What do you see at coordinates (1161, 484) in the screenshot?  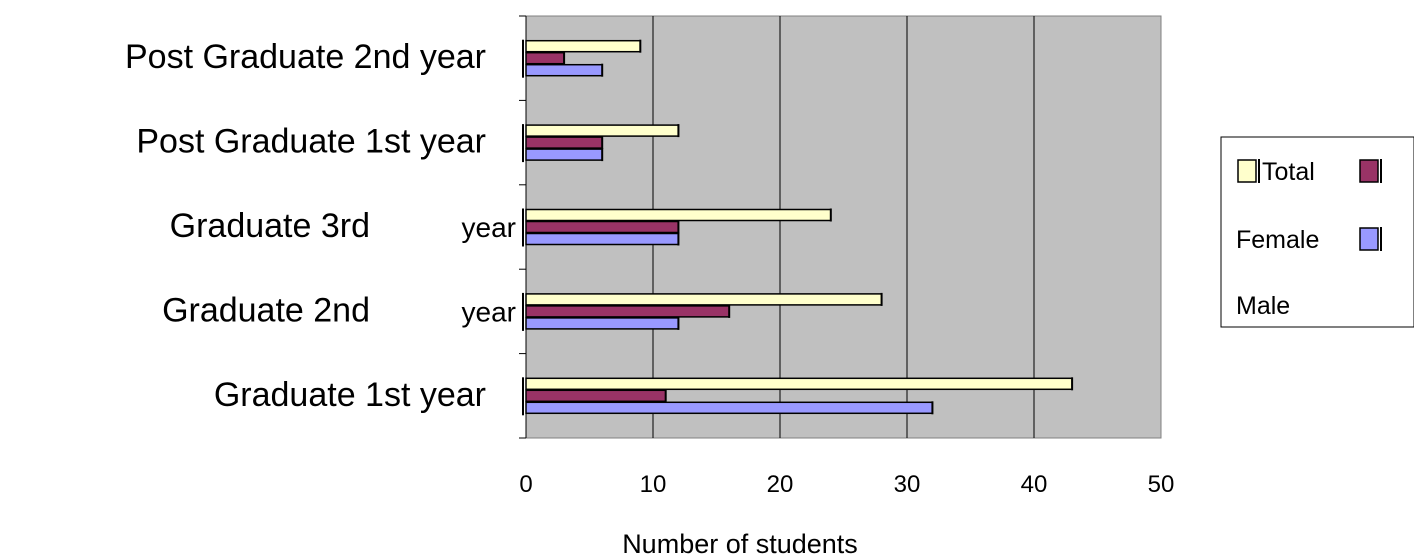 I see `x-tick-label: 50` at bounding box center [1161, 484].